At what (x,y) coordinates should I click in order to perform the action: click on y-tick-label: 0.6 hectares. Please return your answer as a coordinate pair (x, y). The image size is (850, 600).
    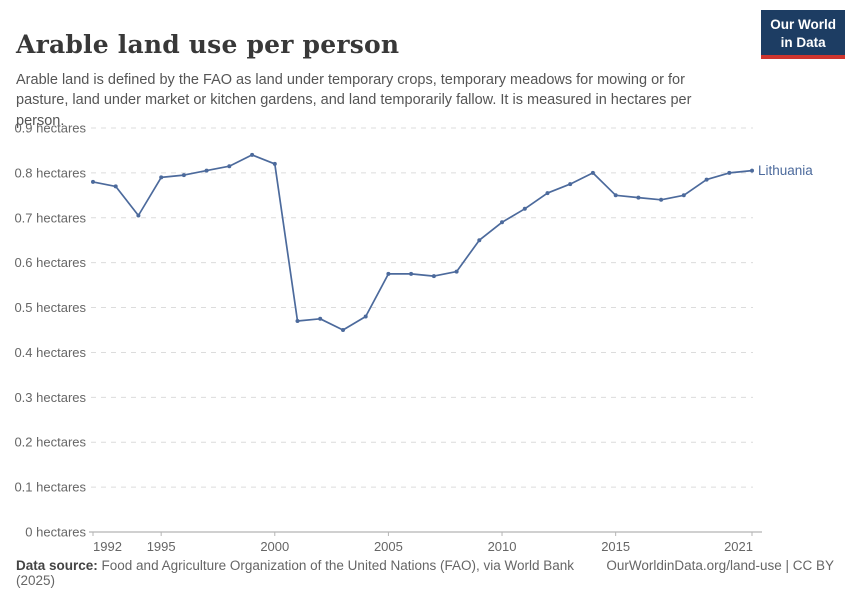
    Looking at the image, I should click on (50, 262).